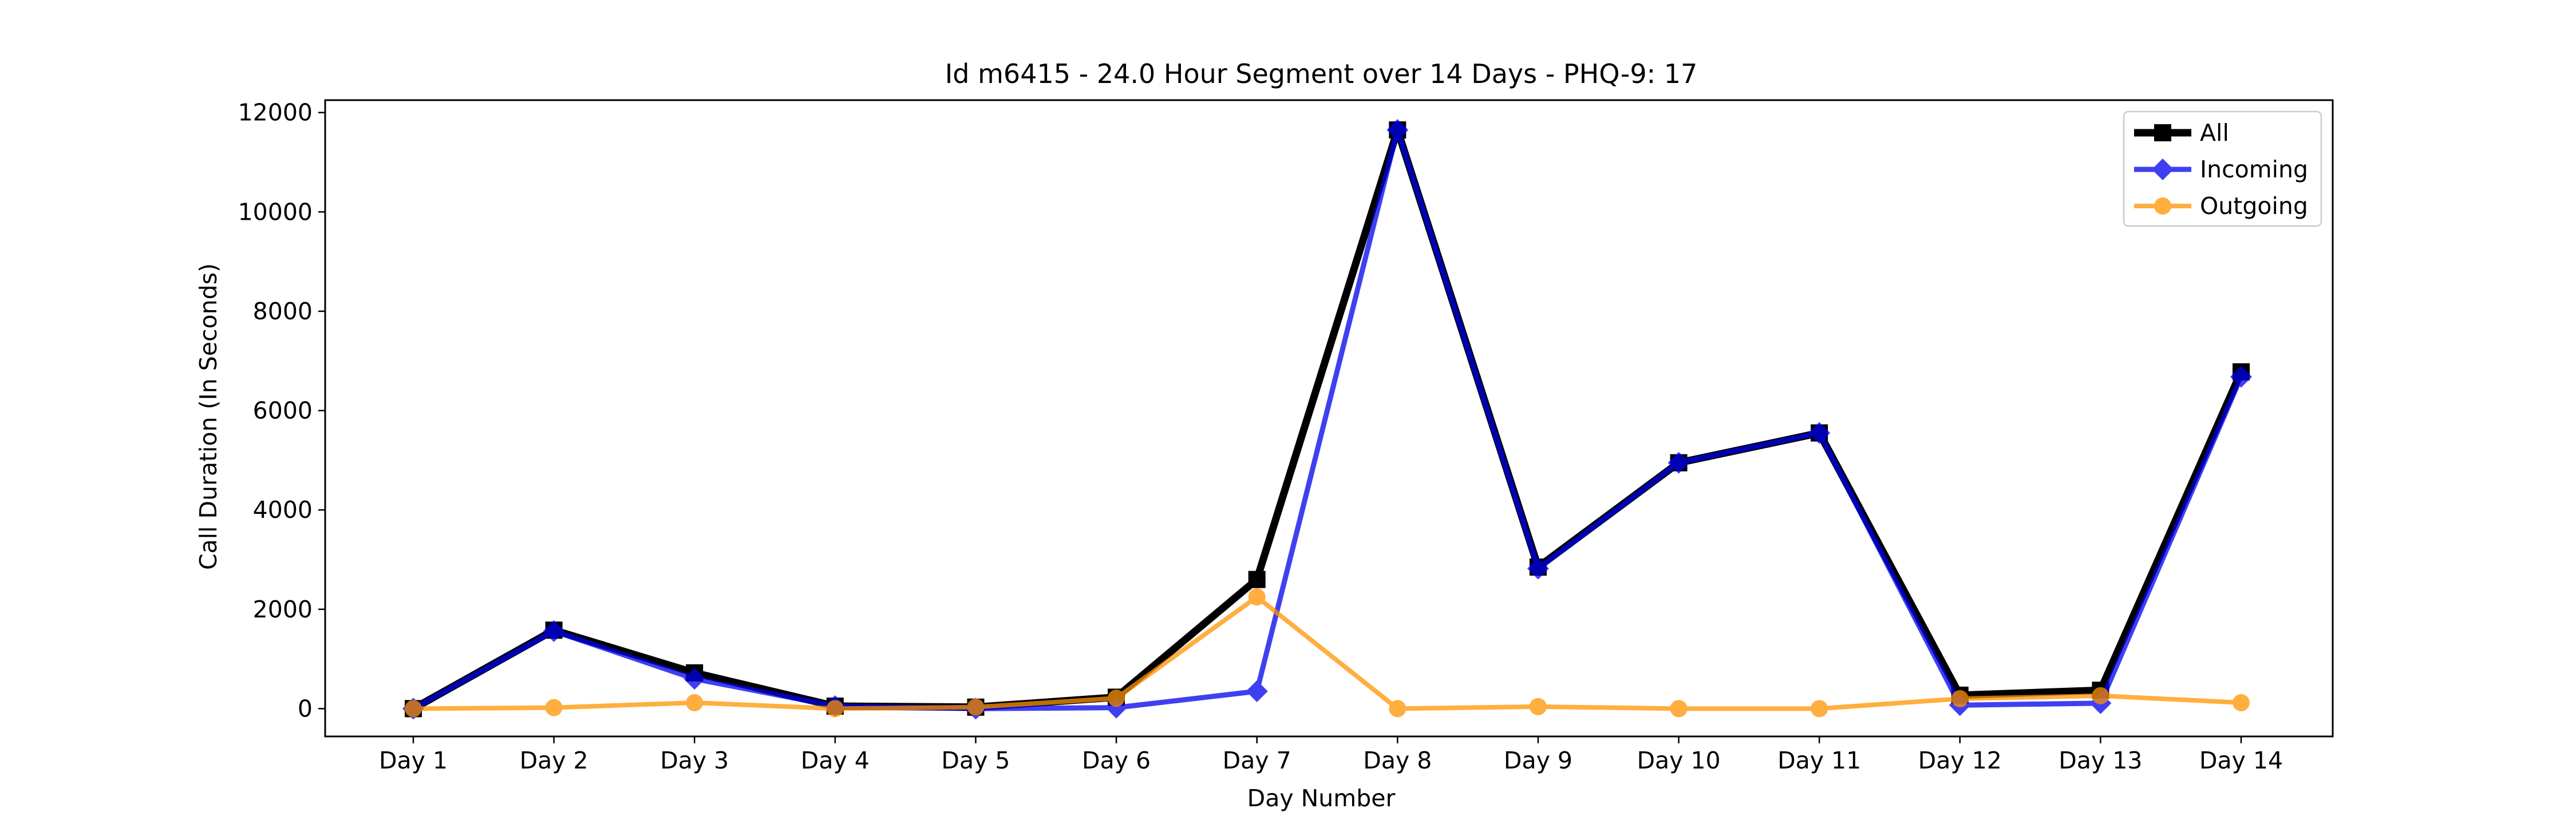 This screenshot has height=824, width=2576. What do you see at coordinates (283, 311) in the screenshot?
I see `y-tick-label: 8000` at bounding box center [283, 311].